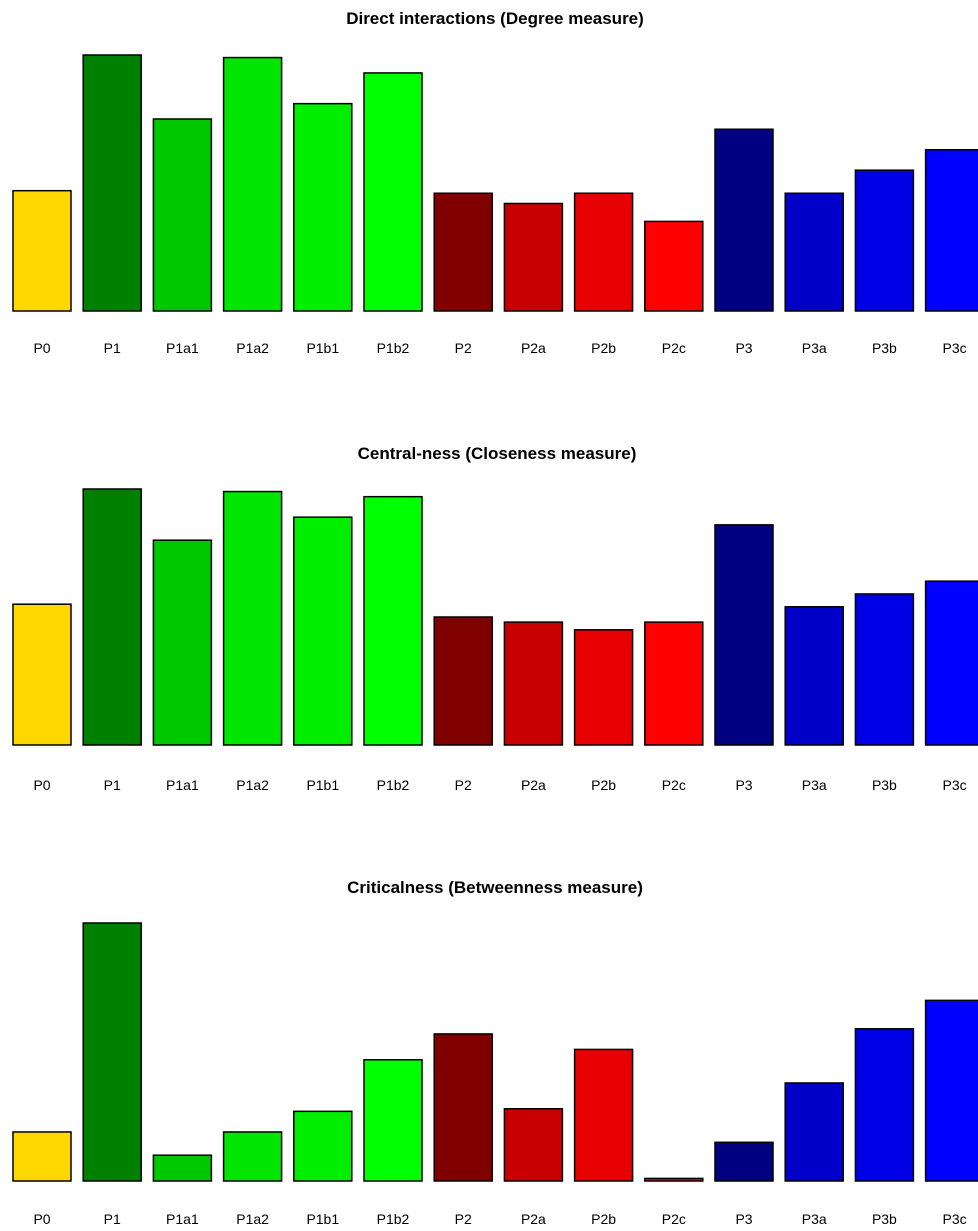 This screenshot has width=978, height=1231. Describe the element at coordinates (495, 18) in the screenshot. I see `chart-title: Direct interactions (Degree measure)` at that location.